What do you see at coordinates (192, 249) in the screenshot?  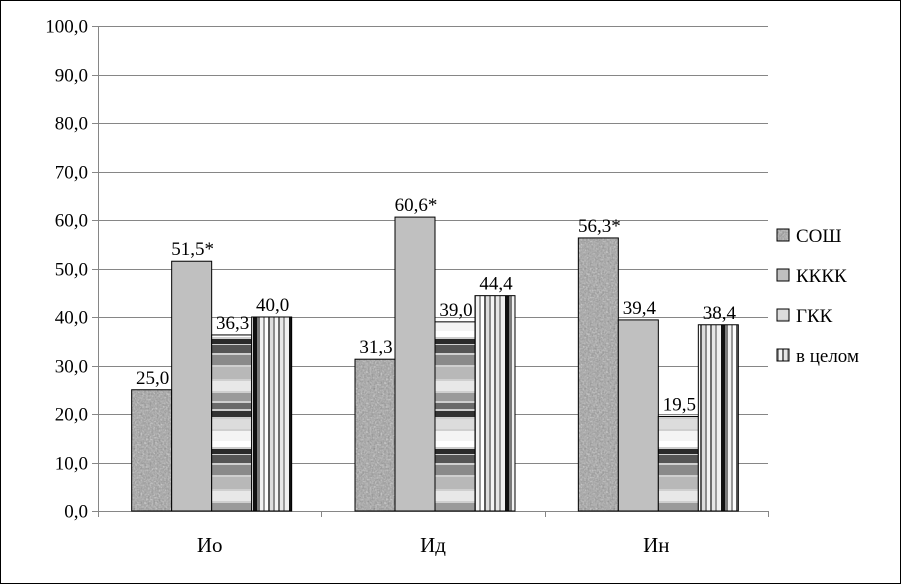 I see `data-label: 51,5*` at bounding box center [192, 249].